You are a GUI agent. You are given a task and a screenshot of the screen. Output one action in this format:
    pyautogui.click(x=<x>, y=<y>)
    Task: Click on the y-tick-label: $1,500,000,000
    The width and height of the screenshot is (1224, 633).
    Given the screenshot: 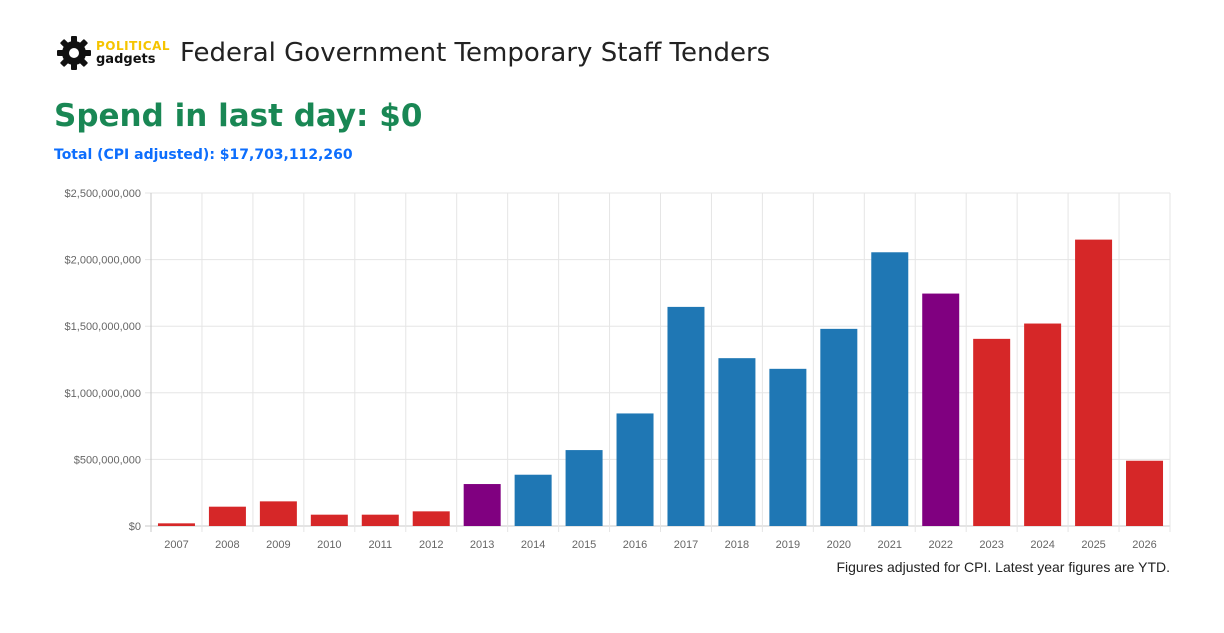 What is the action you would take?
    pyautogui.click(x=103, y=327)
    